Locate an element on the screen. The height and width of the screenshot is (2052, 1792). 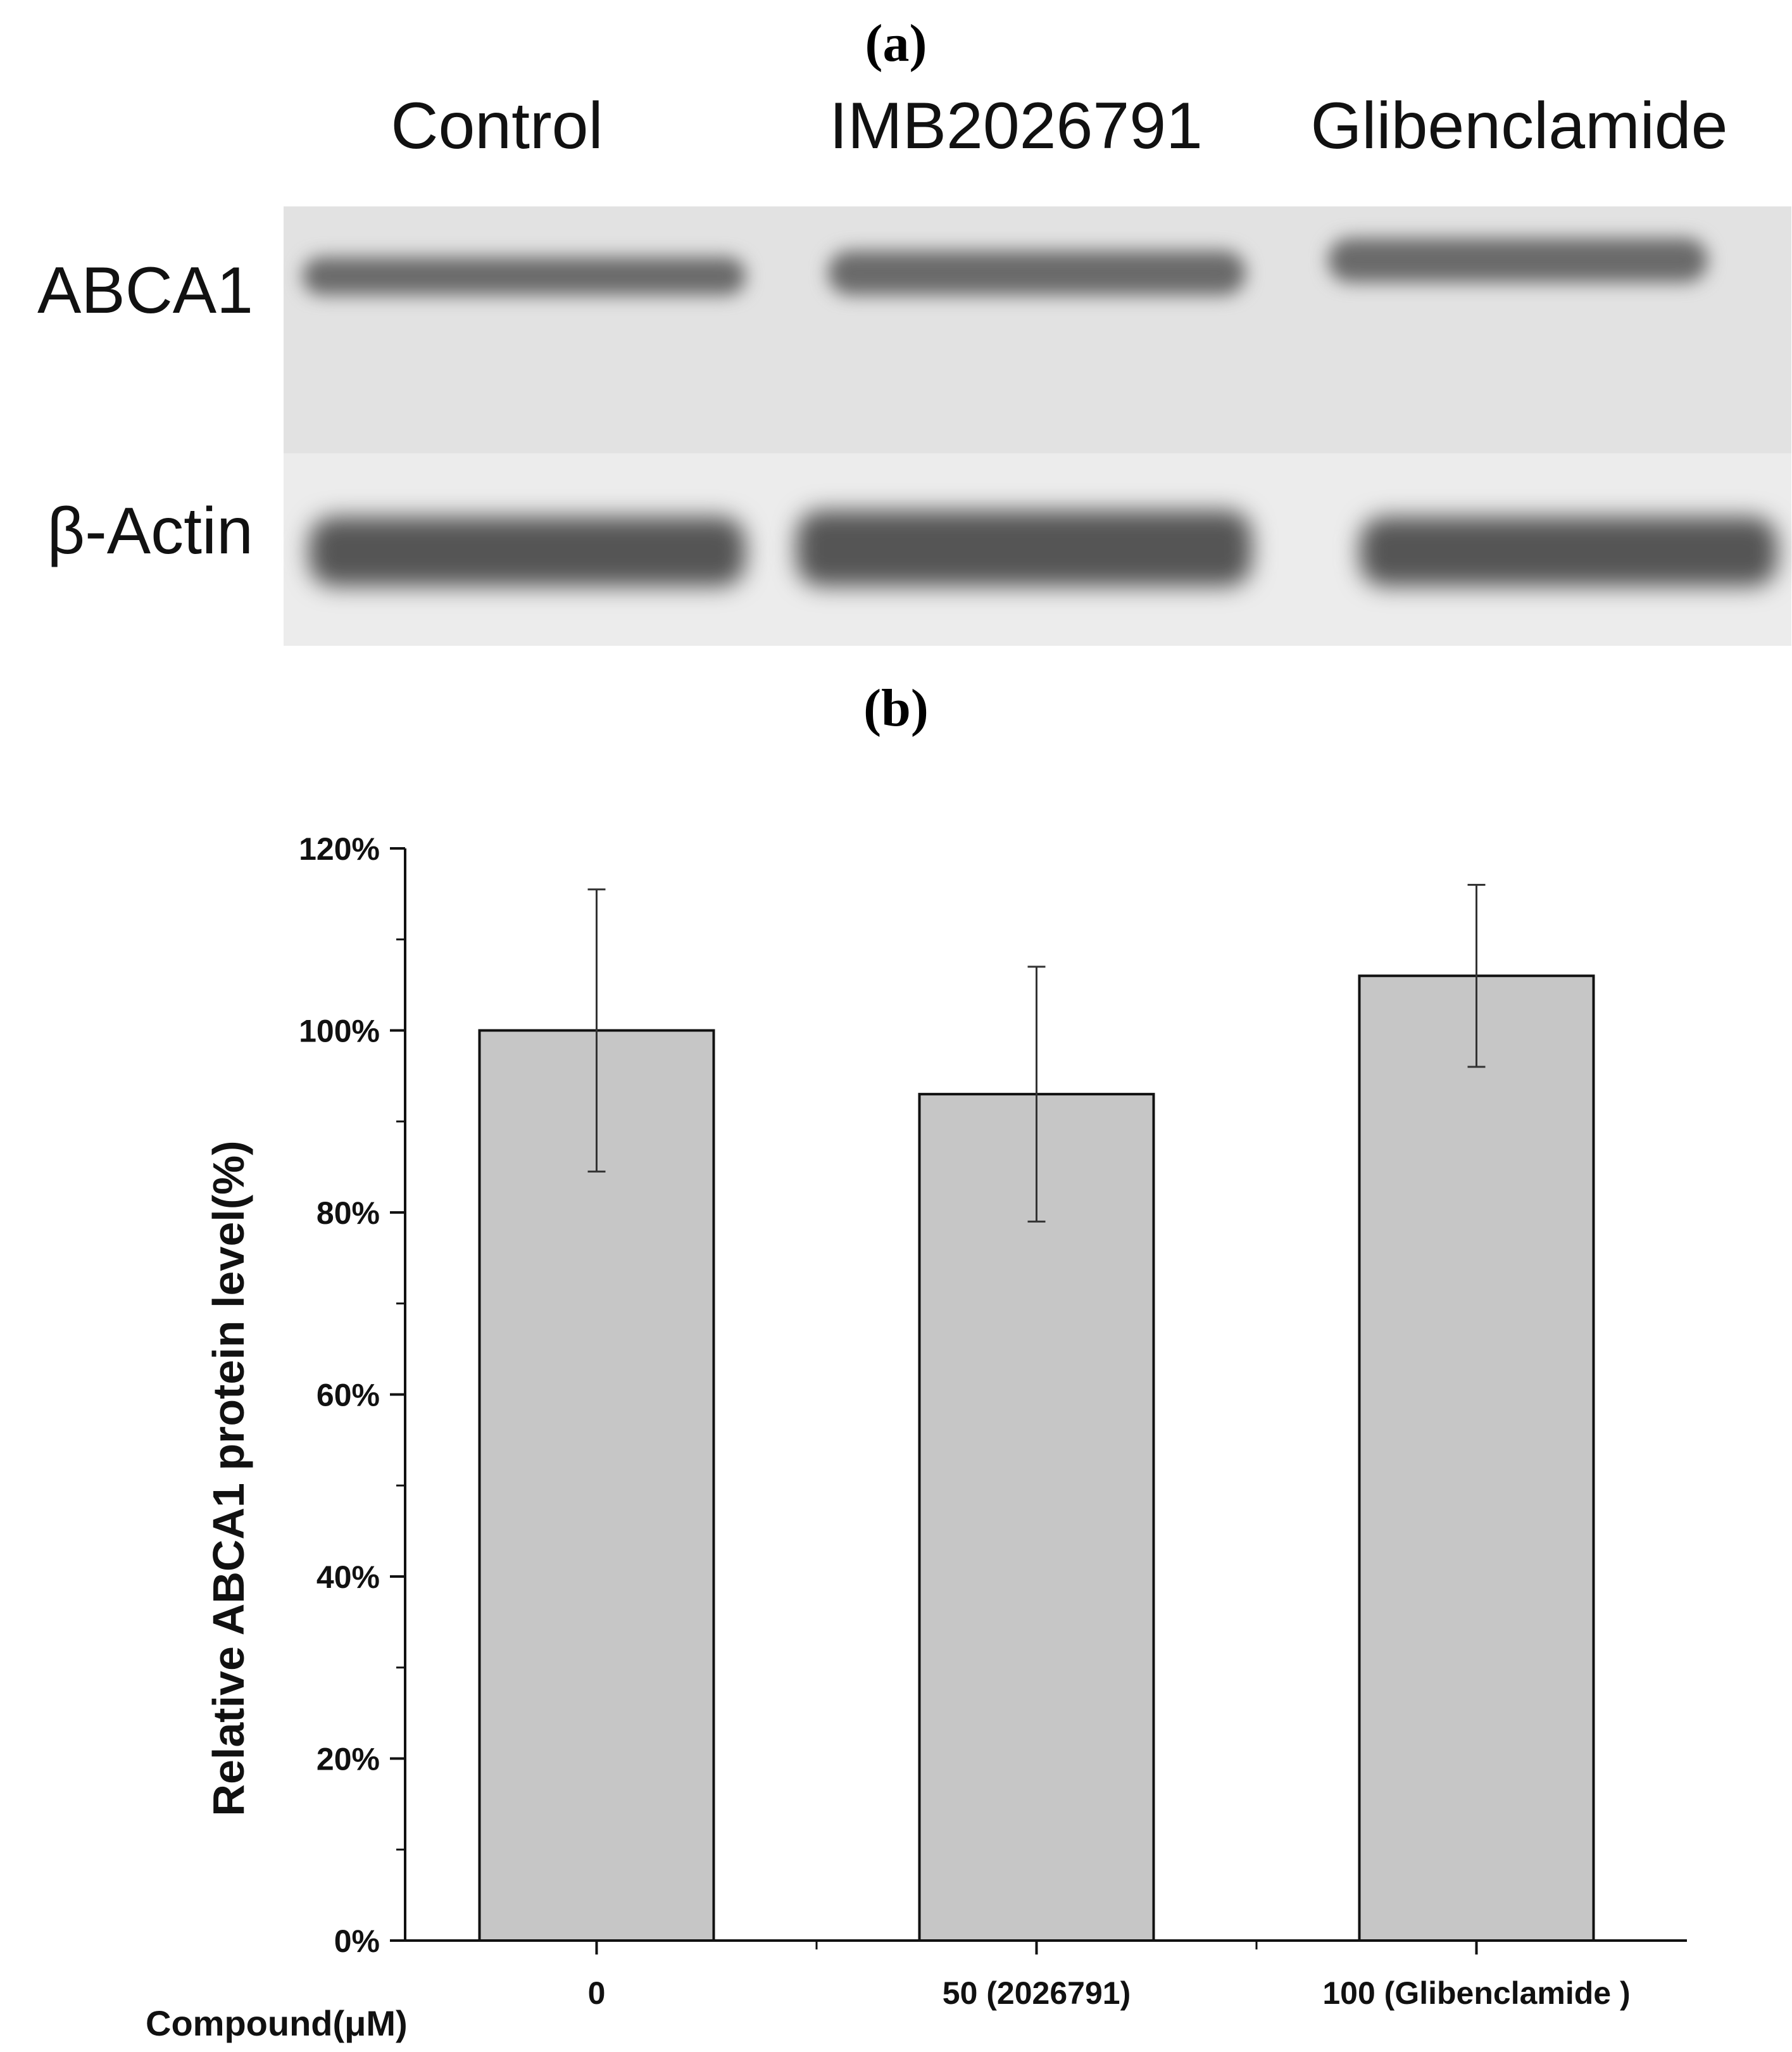
panel-a-label: (a) is located at coordinates (896, 43).